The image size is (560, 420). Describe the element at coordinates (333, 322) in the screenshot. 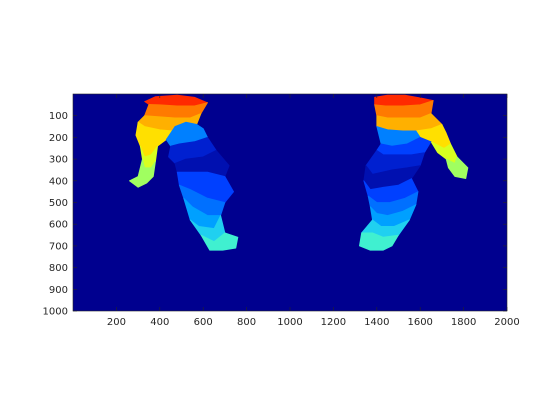

I see `x-tick-label: 1200` at that location.